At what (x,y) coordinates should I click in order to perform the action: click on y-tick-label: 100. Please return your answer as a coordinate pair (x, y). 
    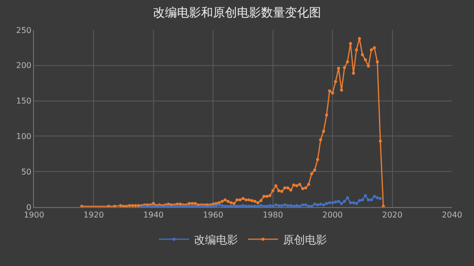
    Looking at the image, I should click on (24, 136).